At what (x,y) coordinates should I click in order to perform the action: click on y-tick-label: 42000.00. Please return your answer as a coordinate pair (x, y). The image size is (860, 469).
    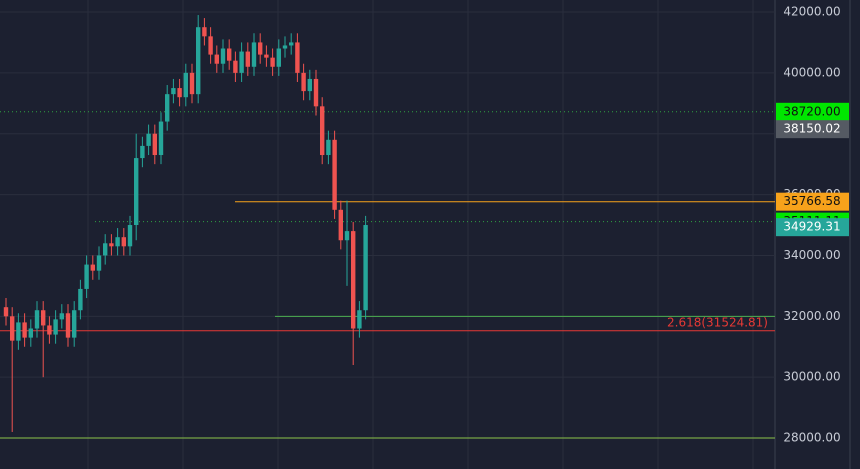
    Looking at the image, I should click on (811, 11).